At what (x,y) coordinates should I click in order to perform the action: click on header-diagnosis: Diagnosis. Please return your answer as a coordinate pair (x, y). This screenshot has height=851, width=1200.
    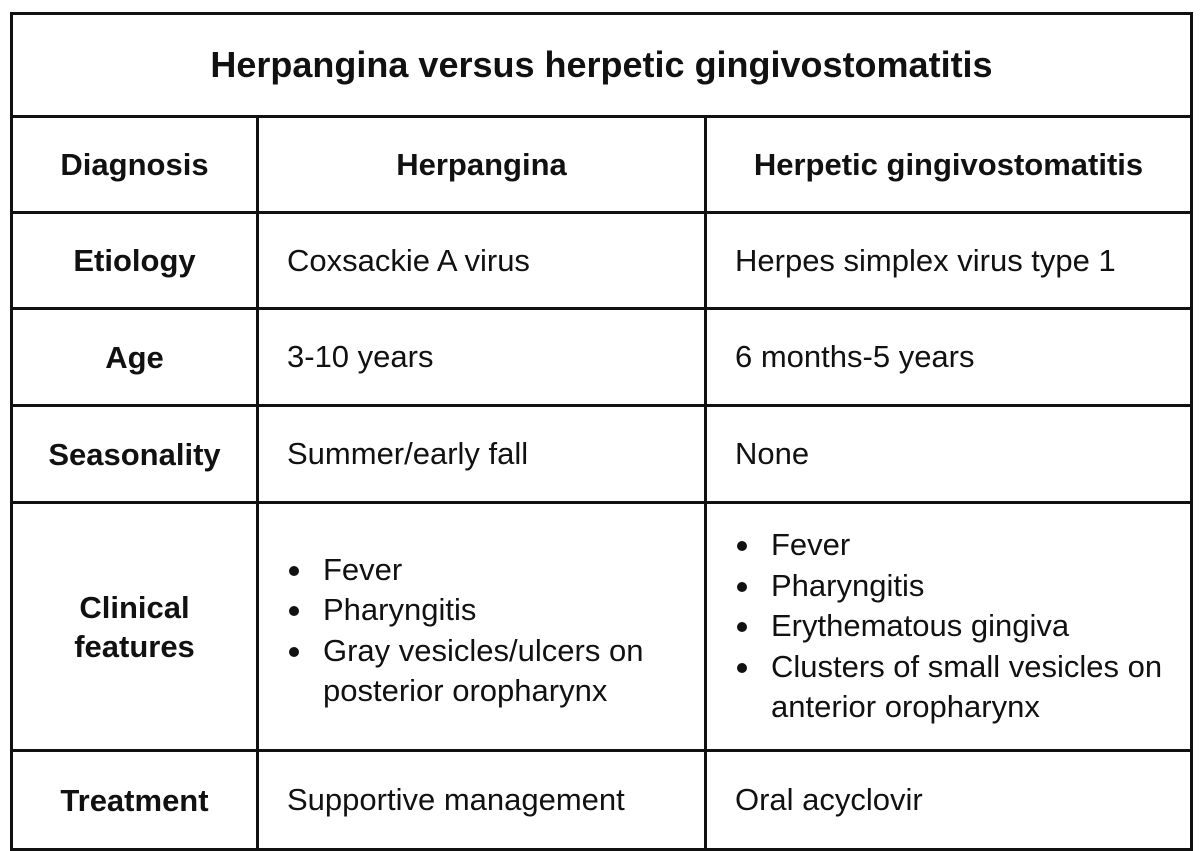
    Looking at the image, I should click on (134, 164).